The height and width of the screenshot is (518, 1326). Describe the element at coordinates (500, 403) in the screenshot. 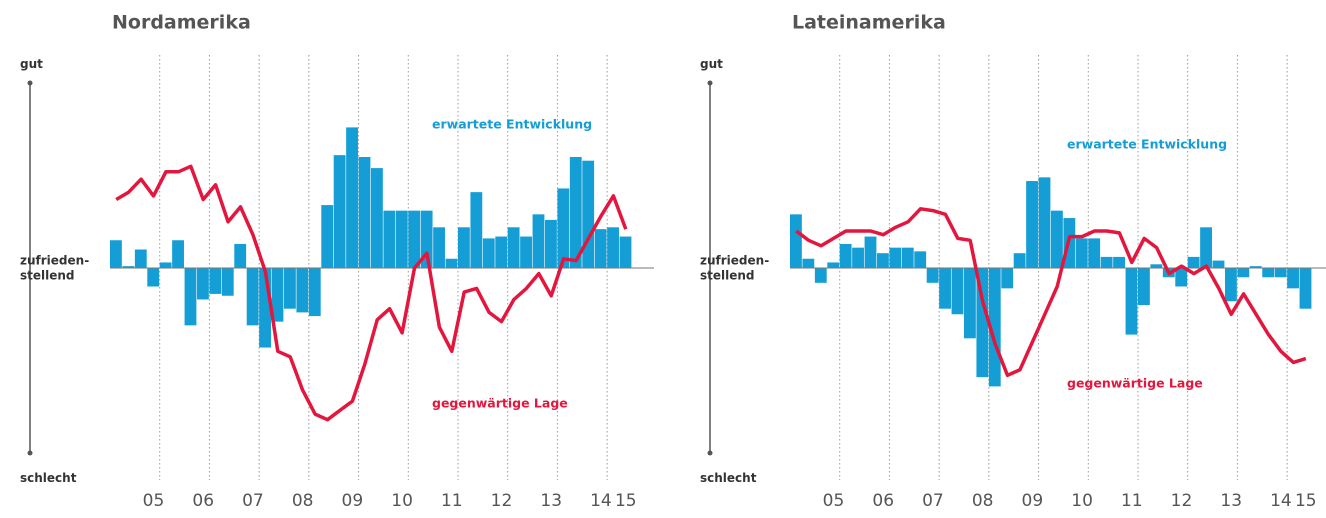

I see `series-label: gegenwärtige Lage` at that location.